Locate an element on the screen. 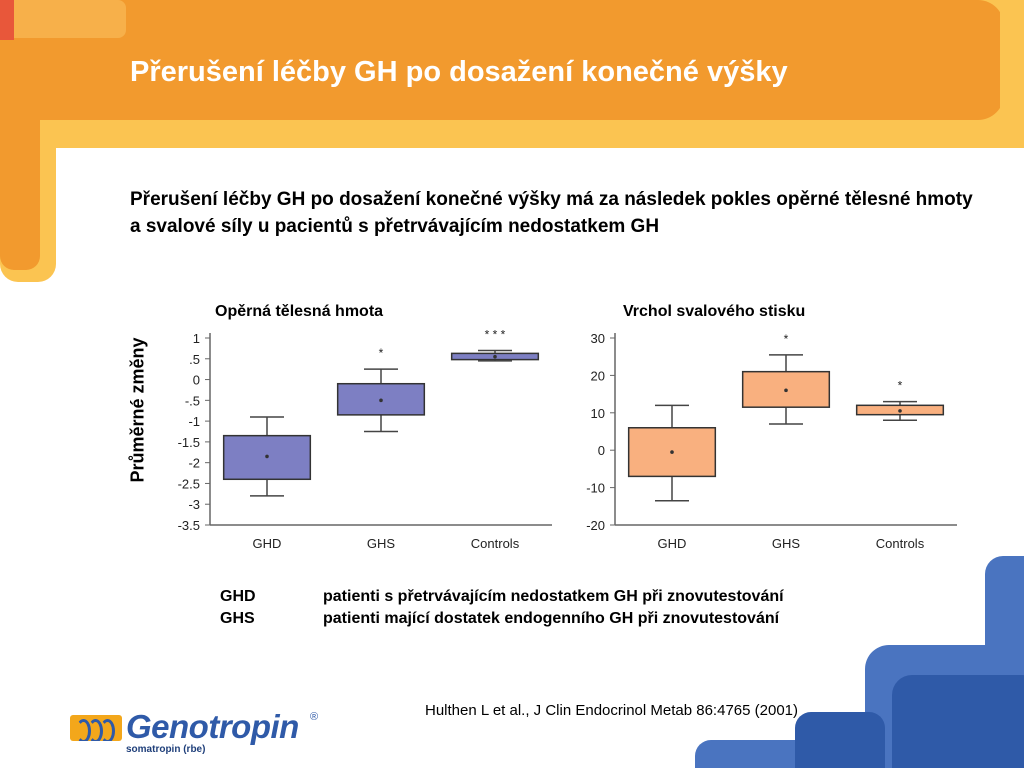  logo-brand: Genotropin is located at coordinates (212, 726).